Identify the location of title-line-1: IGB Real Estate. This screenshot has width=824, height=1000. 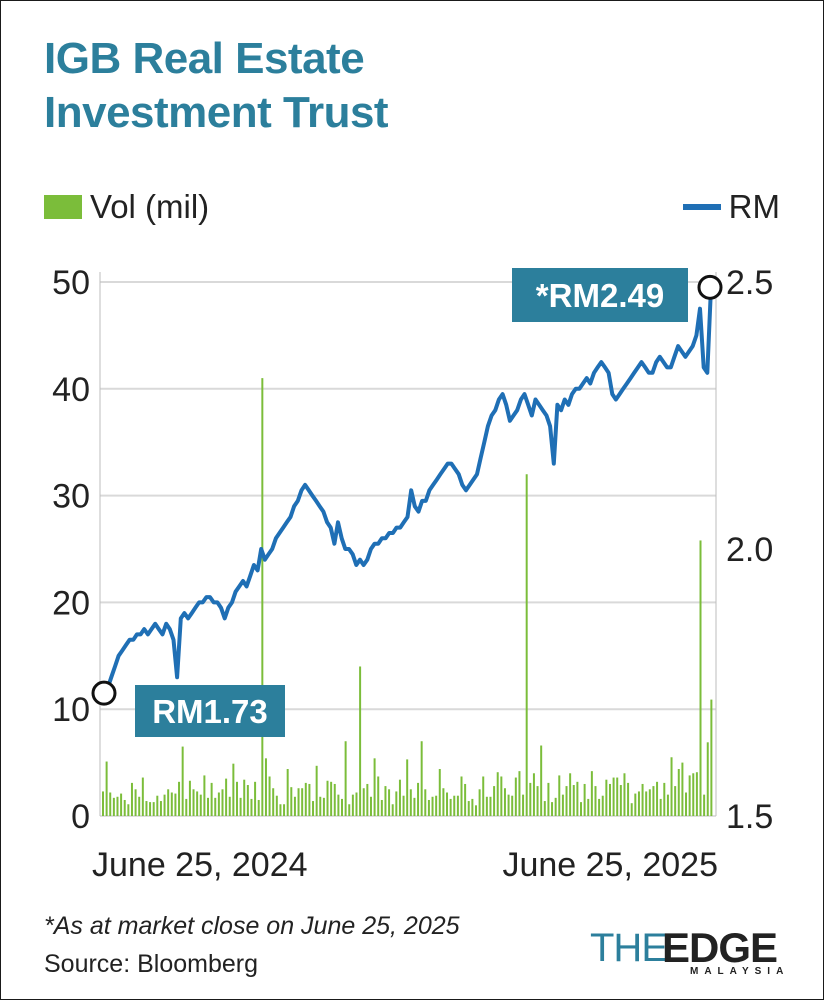
(204, 58).